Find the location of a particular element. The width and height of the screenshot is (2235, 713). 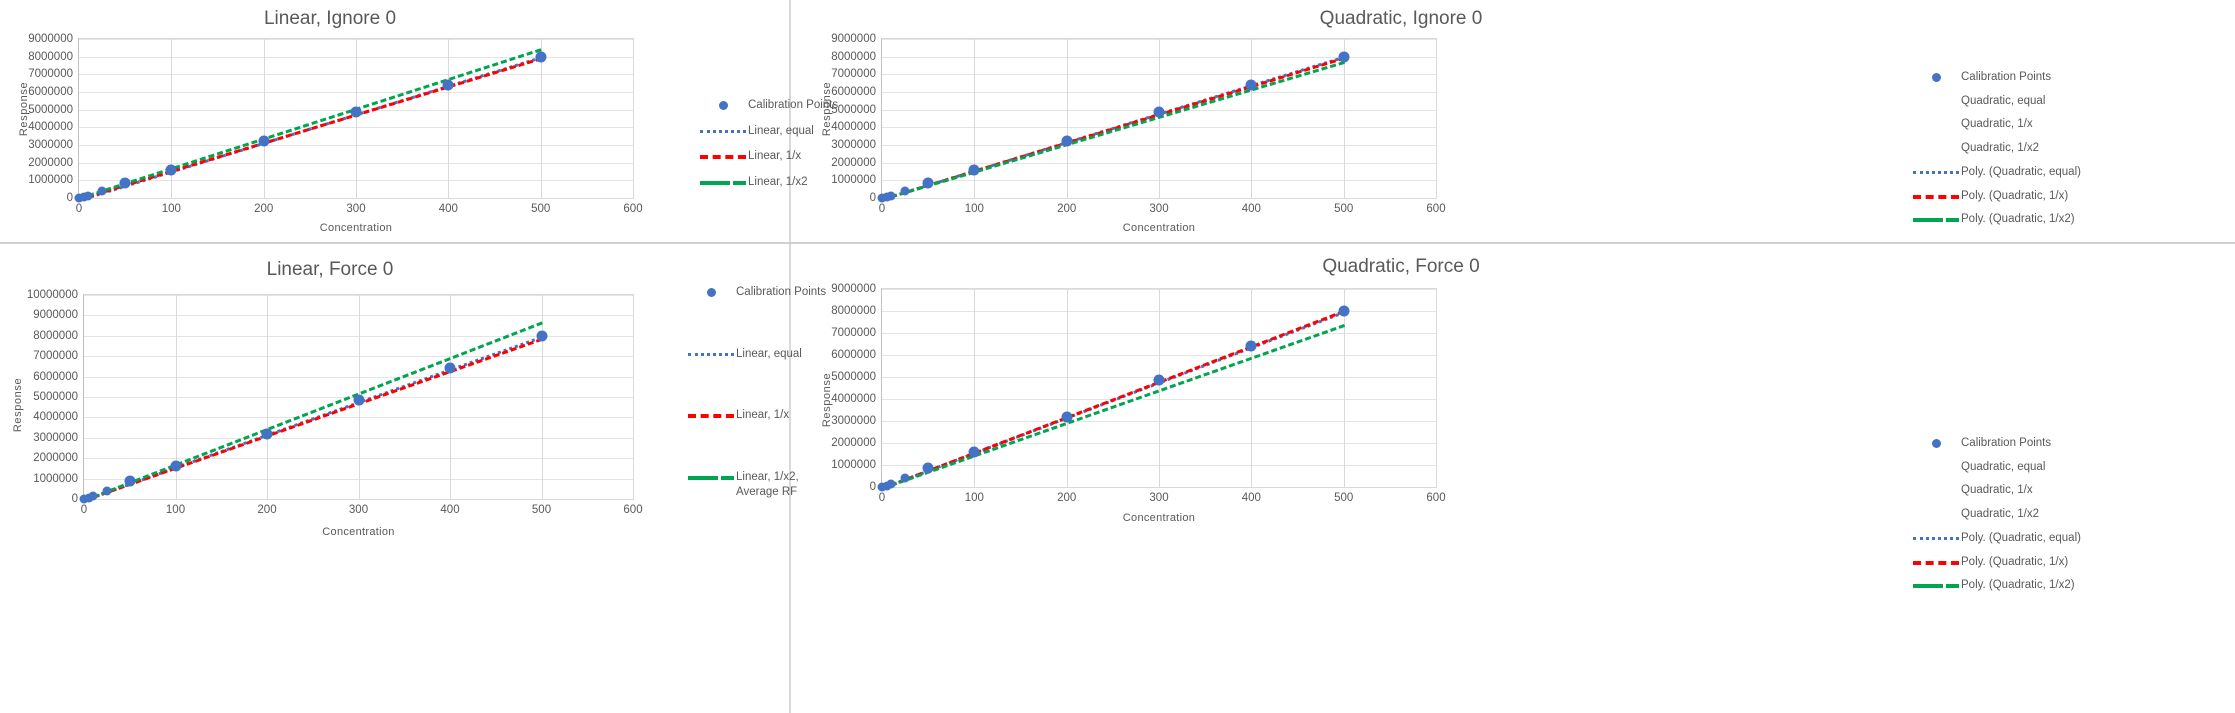

y-axis-tick: 1000000 is located at coordinates (853, 180).